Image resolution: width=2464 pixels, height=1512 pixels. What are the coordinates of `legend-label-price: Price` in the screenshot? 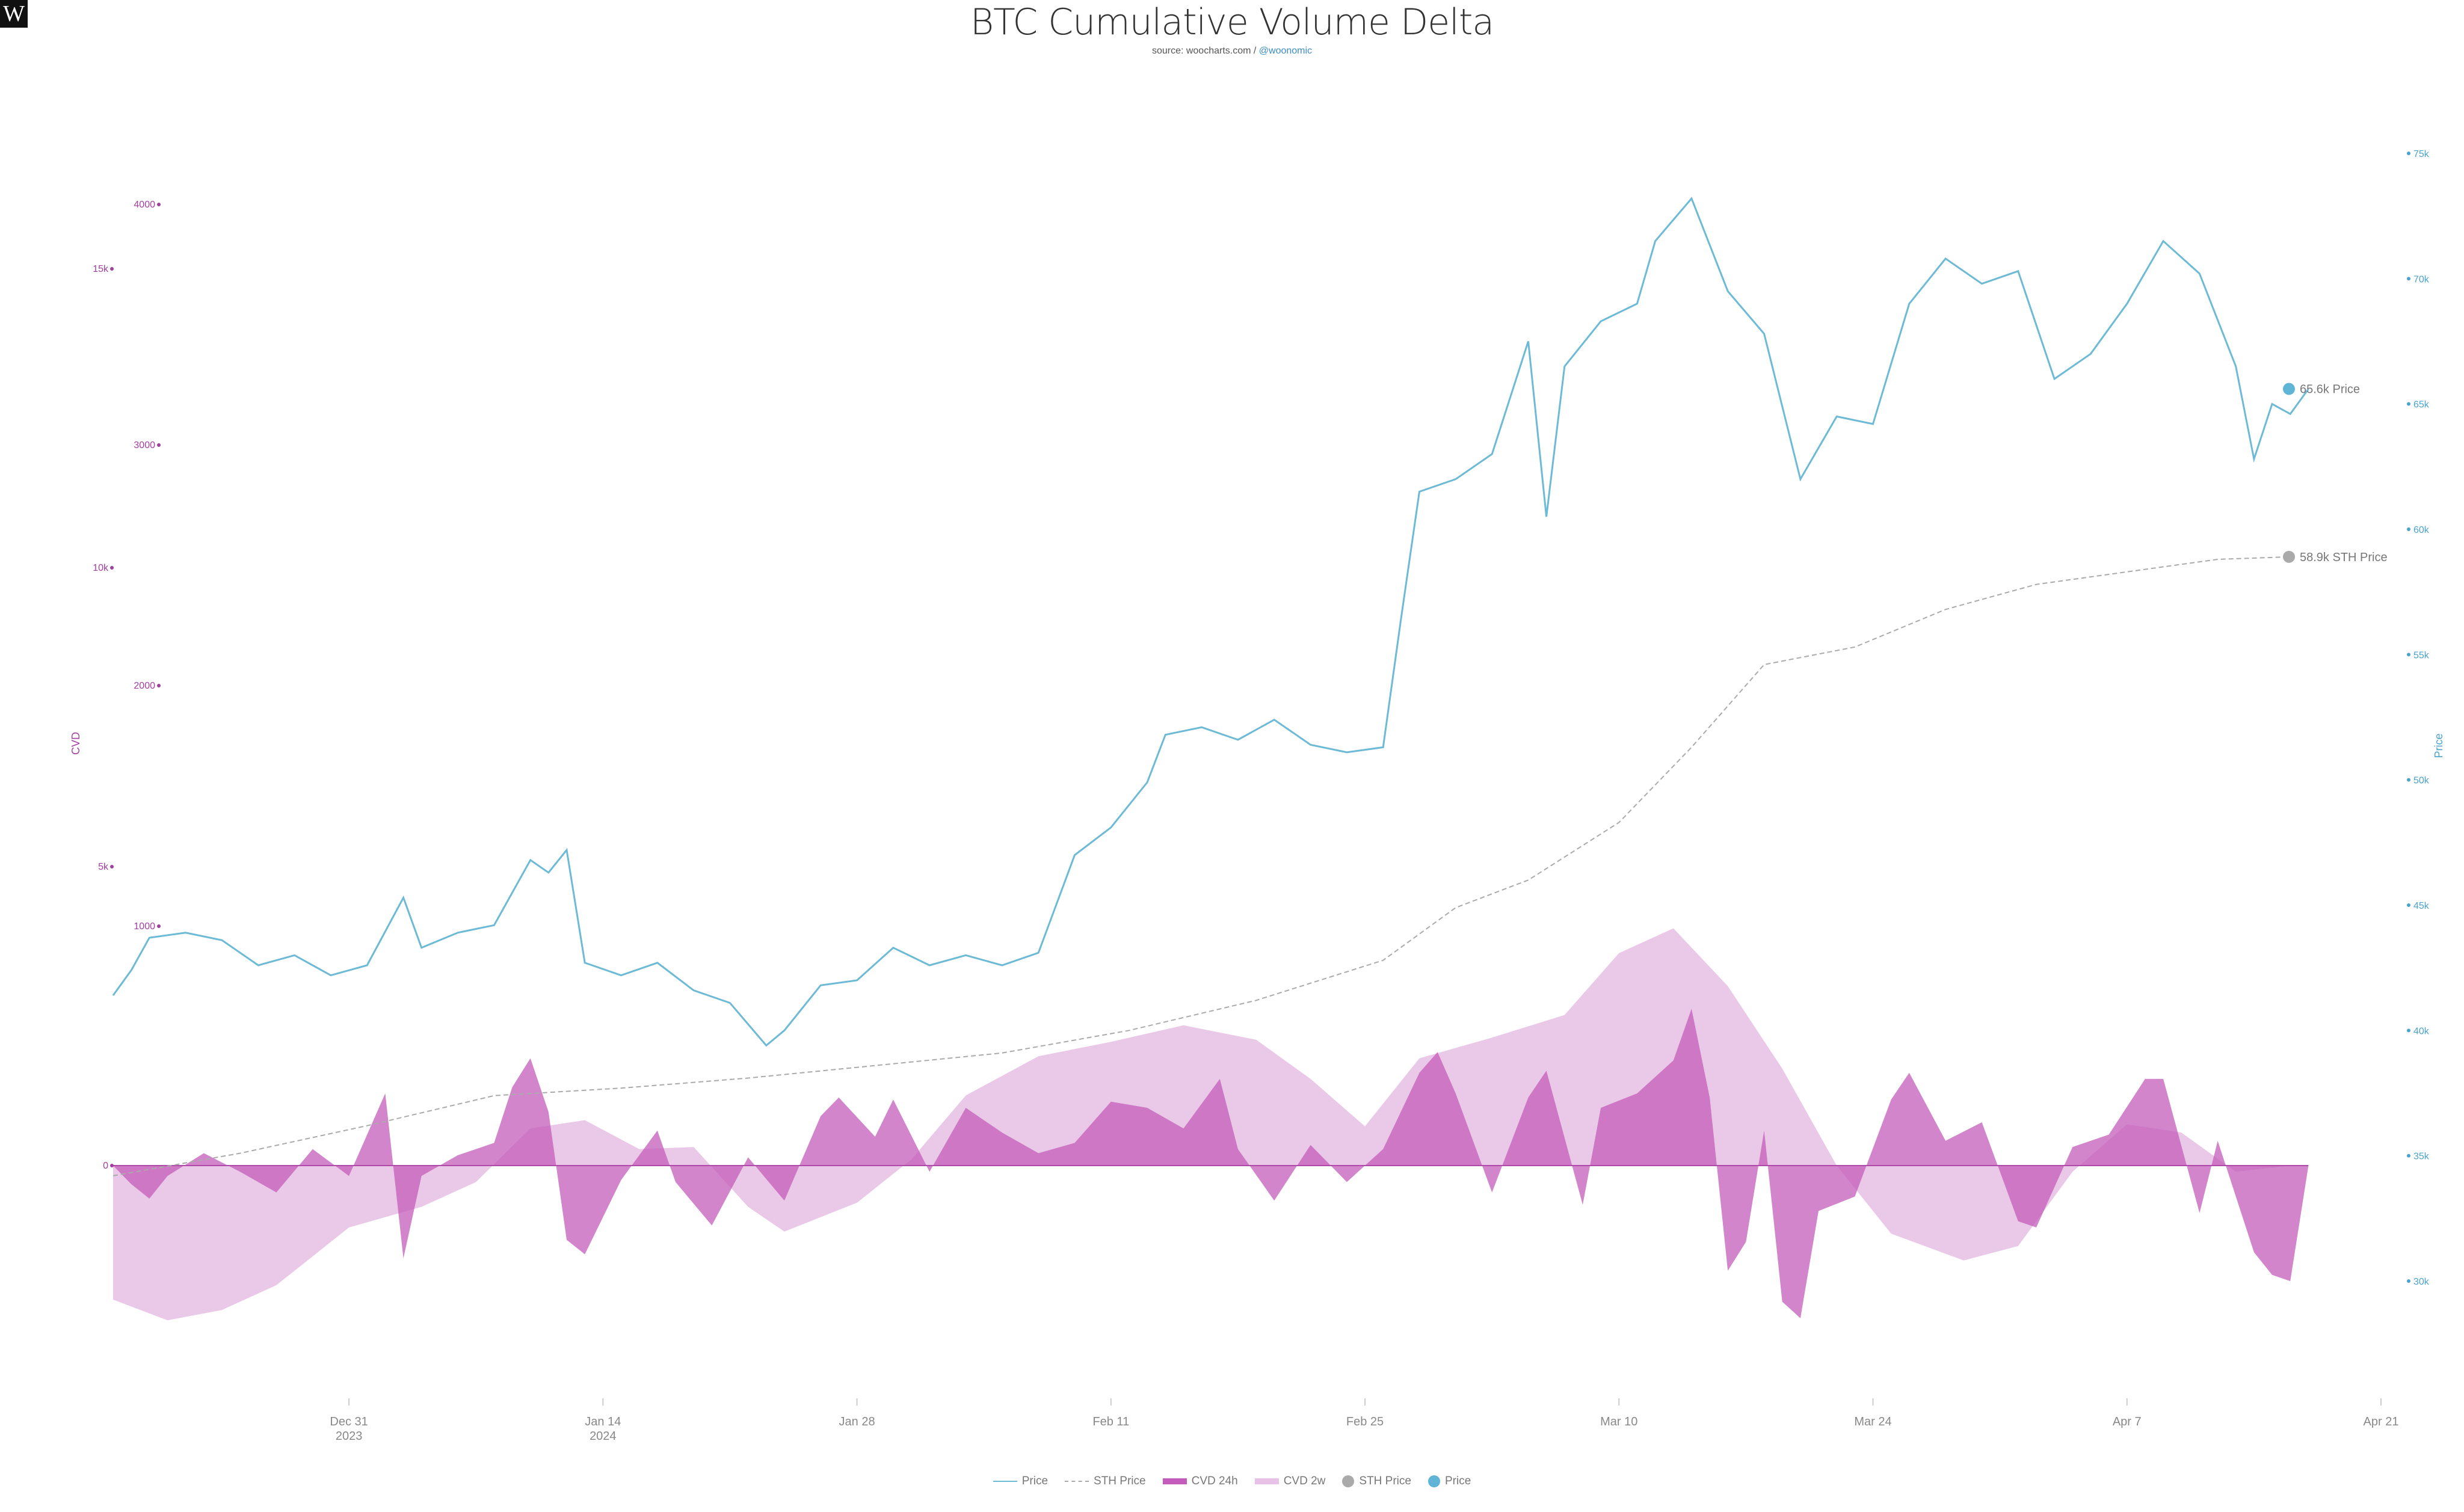 It's located at (1035, 1481).